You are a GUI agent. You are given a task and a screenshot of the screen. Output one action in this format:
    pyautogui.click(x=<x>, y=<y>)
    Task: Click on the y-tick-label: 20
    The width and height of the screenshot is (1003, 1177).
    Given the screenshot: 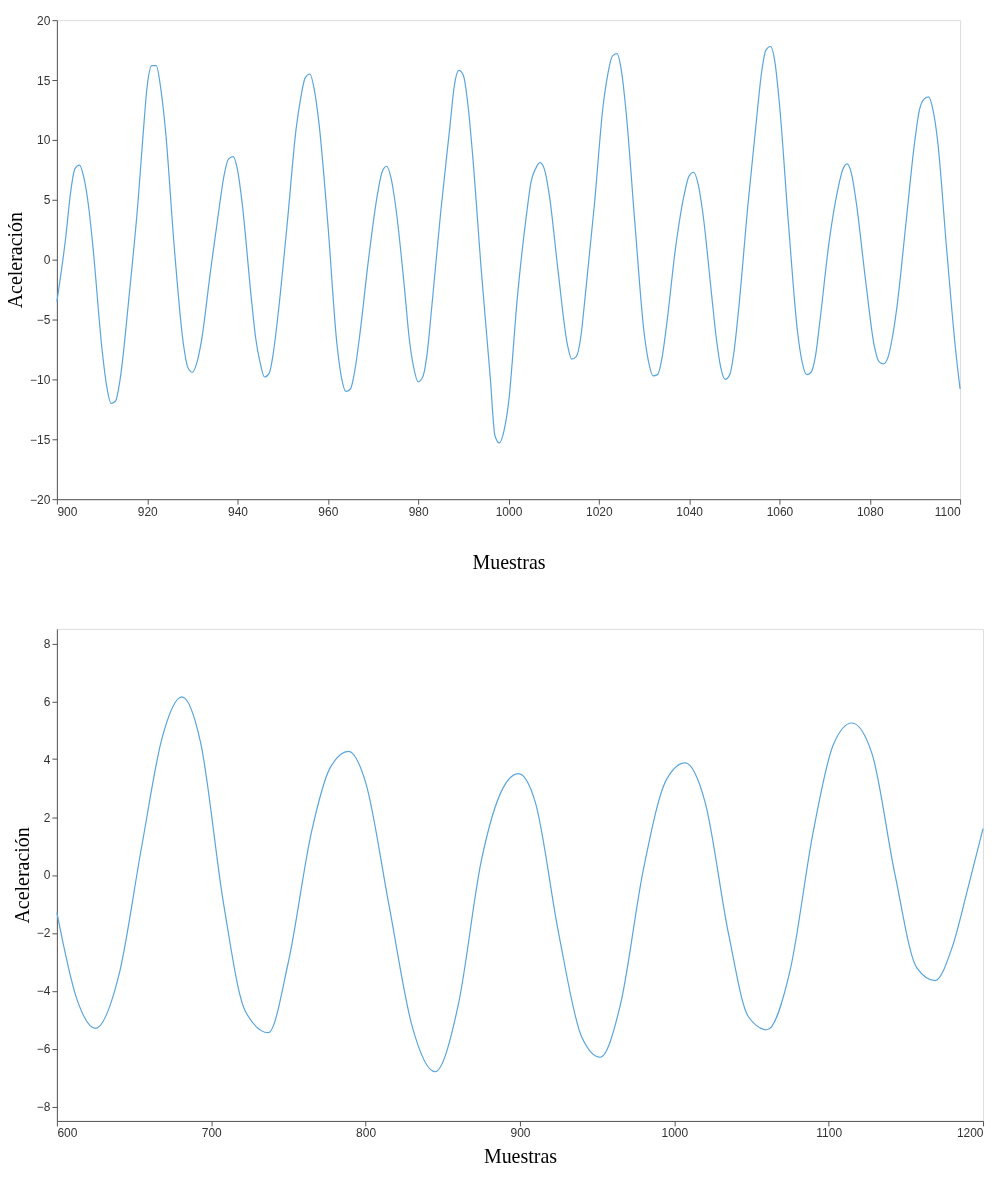 What is the action you would take?
    pyautogui.click(x=44, y=20)
    